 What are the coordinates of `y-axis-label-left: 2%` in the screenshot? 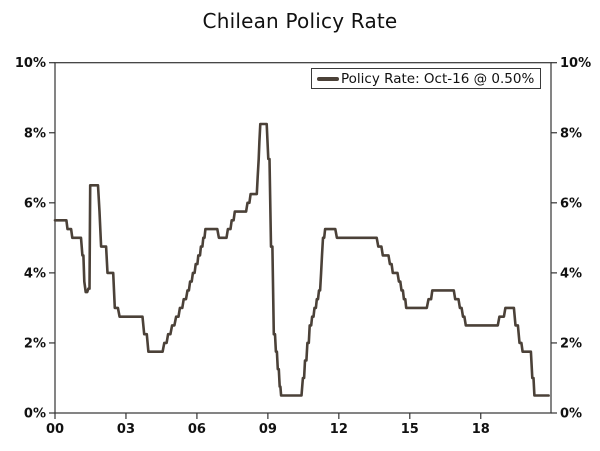 It's located at (35, 343).